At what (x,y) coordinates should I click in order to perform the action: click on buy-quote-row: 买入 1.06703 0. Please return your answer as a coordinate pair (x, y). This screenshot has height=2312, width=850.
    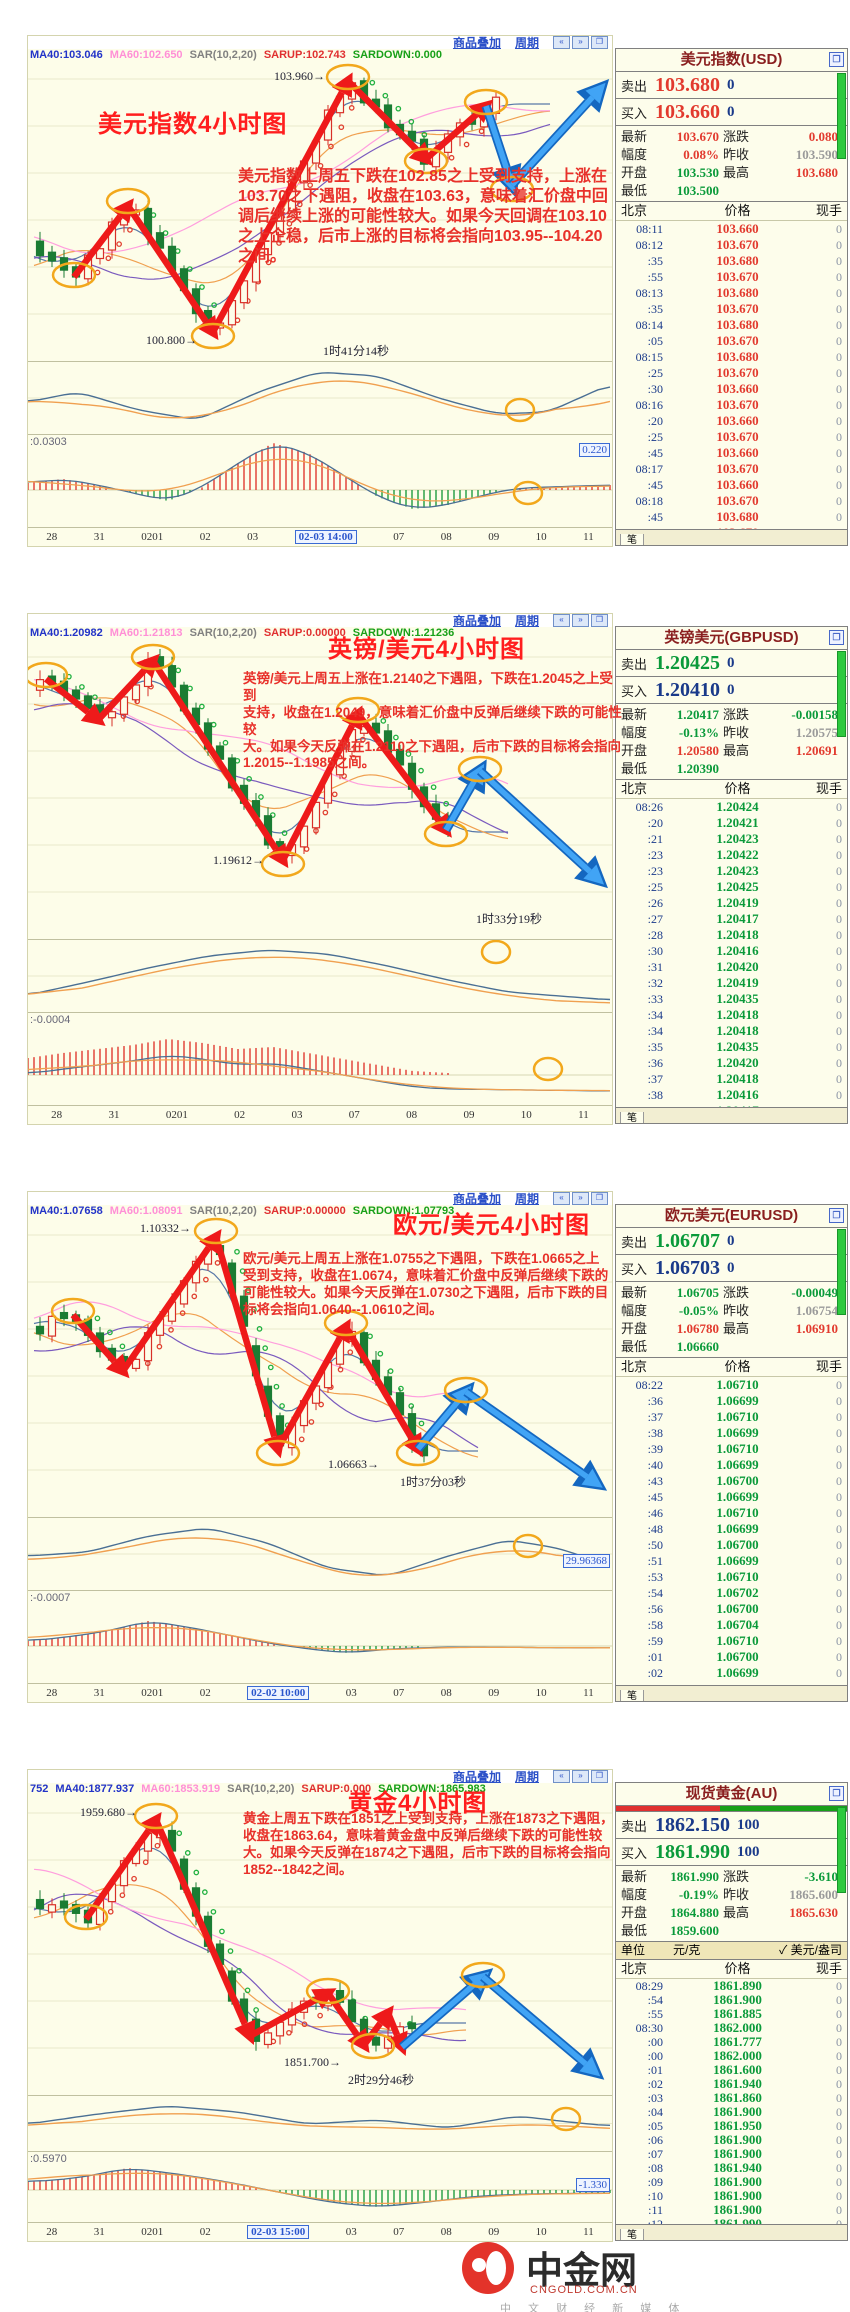
    Looking at the image, I should click on (731, 1268).